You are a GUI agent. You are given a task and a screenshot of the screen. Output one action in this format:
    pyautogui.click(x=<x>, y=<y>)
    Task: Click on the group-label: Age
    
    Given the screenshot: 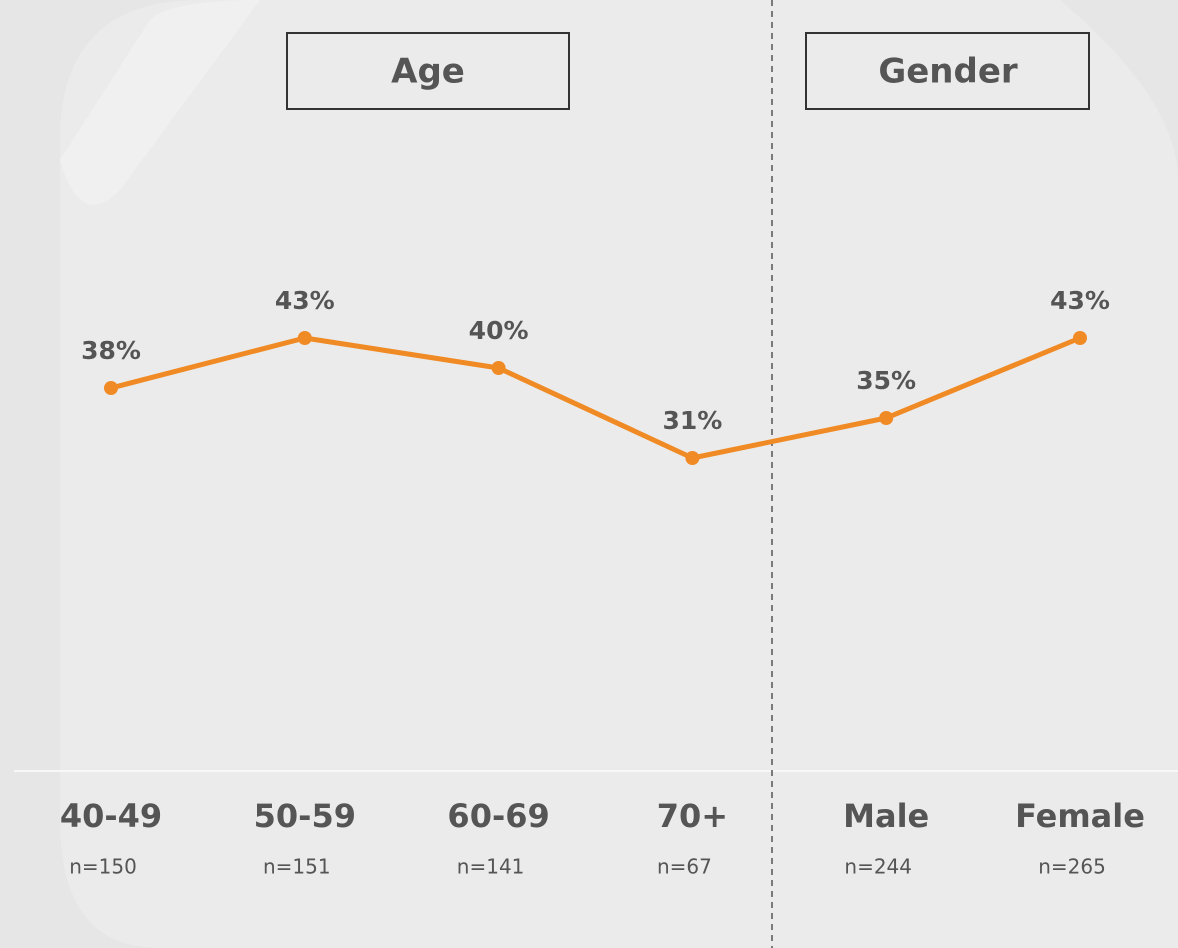 What is the action you would take?
    pyautogui.click(x=428, y=72)
    